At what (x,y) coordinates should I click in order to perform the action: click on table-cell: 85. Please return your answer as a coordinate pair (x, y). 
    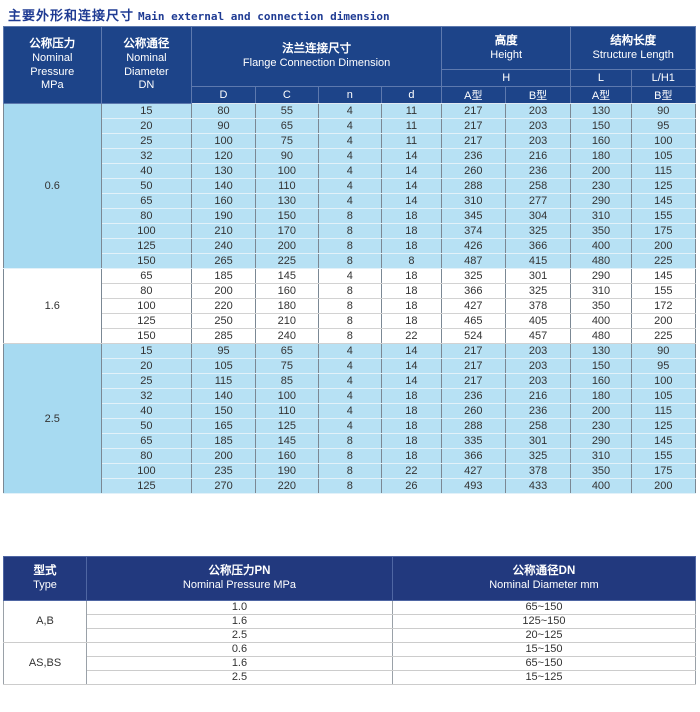
    Looking at the image, I should click on (286, 381).